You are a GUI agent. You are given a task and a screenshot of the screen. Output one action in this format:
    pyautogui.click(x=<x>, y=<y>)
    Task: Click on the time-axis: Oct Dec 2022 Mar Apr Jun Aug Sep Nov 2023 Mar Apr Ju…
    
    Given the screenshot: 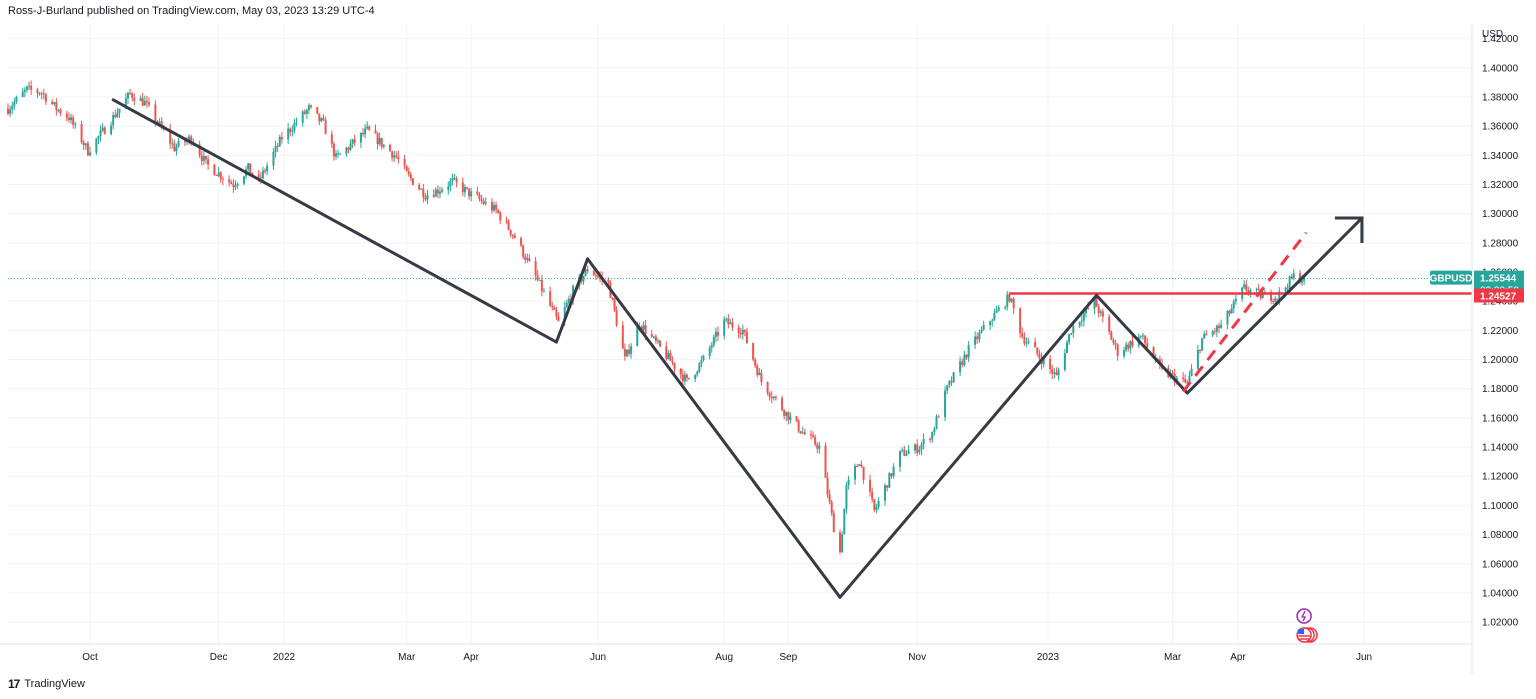 What is the action you would take?
    pyautogui.click(x=736, y=653)
    